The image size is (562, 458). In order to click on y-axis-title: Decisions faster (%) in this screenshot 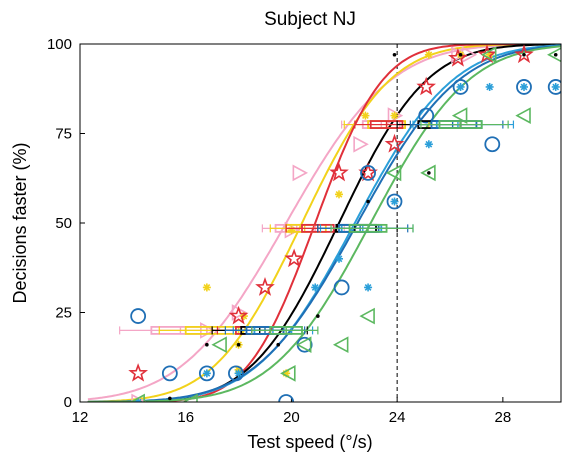, I will do `click(20, 222)`.